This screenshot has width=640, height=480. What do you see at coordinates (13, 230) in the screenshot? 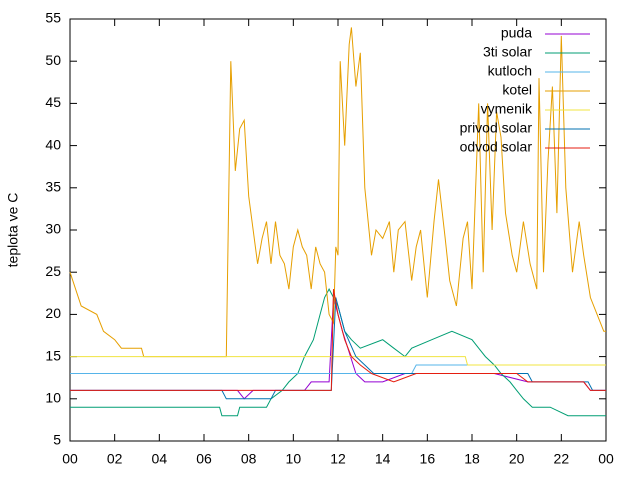
I see `y-axis-label: teplota ve C` at bounding box center [13, 230].